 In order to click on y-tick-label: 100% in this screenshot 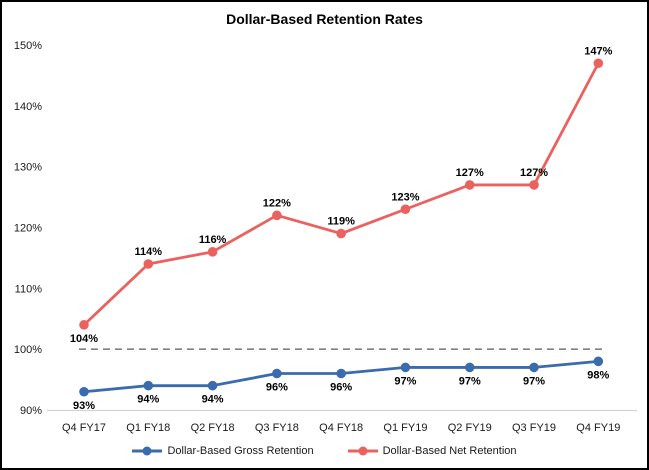, I will do `click(28, 350)`.